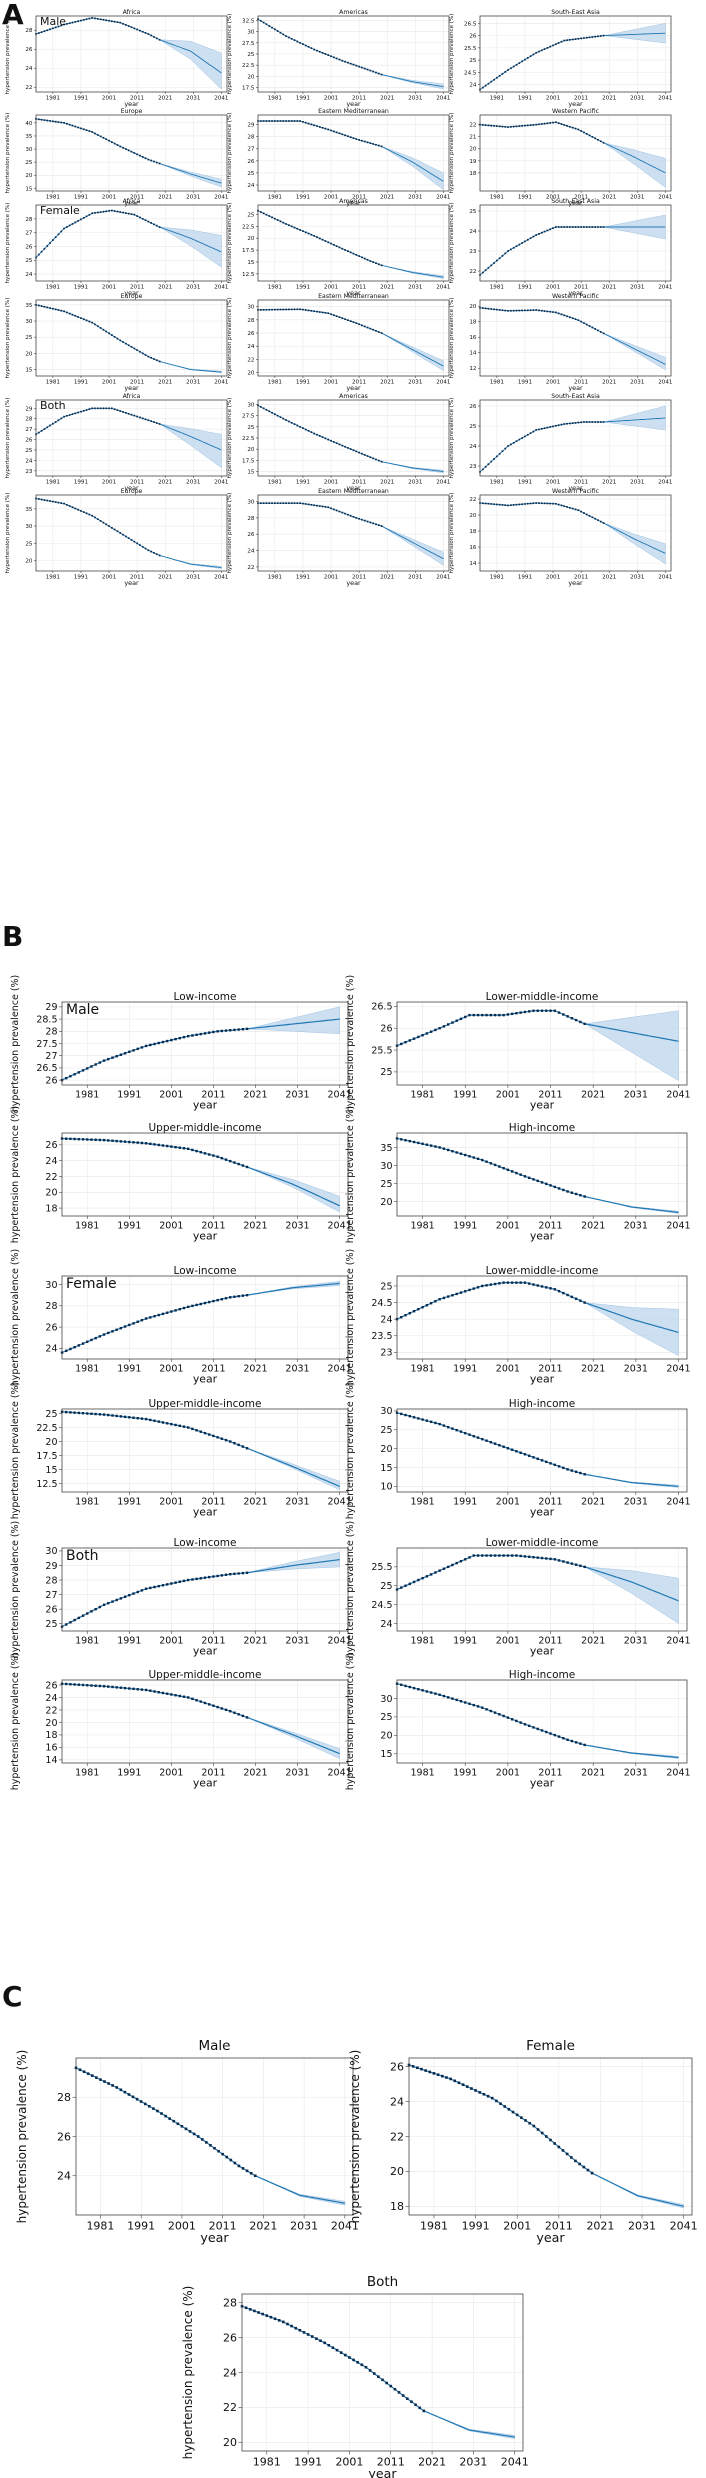 Image resolution: width=706 pixels, height=2478 pixels. What do you see at coordinates (132, 201) in the screenshot?
I see `chart-title: Africa` at bounding box center [132, 201].